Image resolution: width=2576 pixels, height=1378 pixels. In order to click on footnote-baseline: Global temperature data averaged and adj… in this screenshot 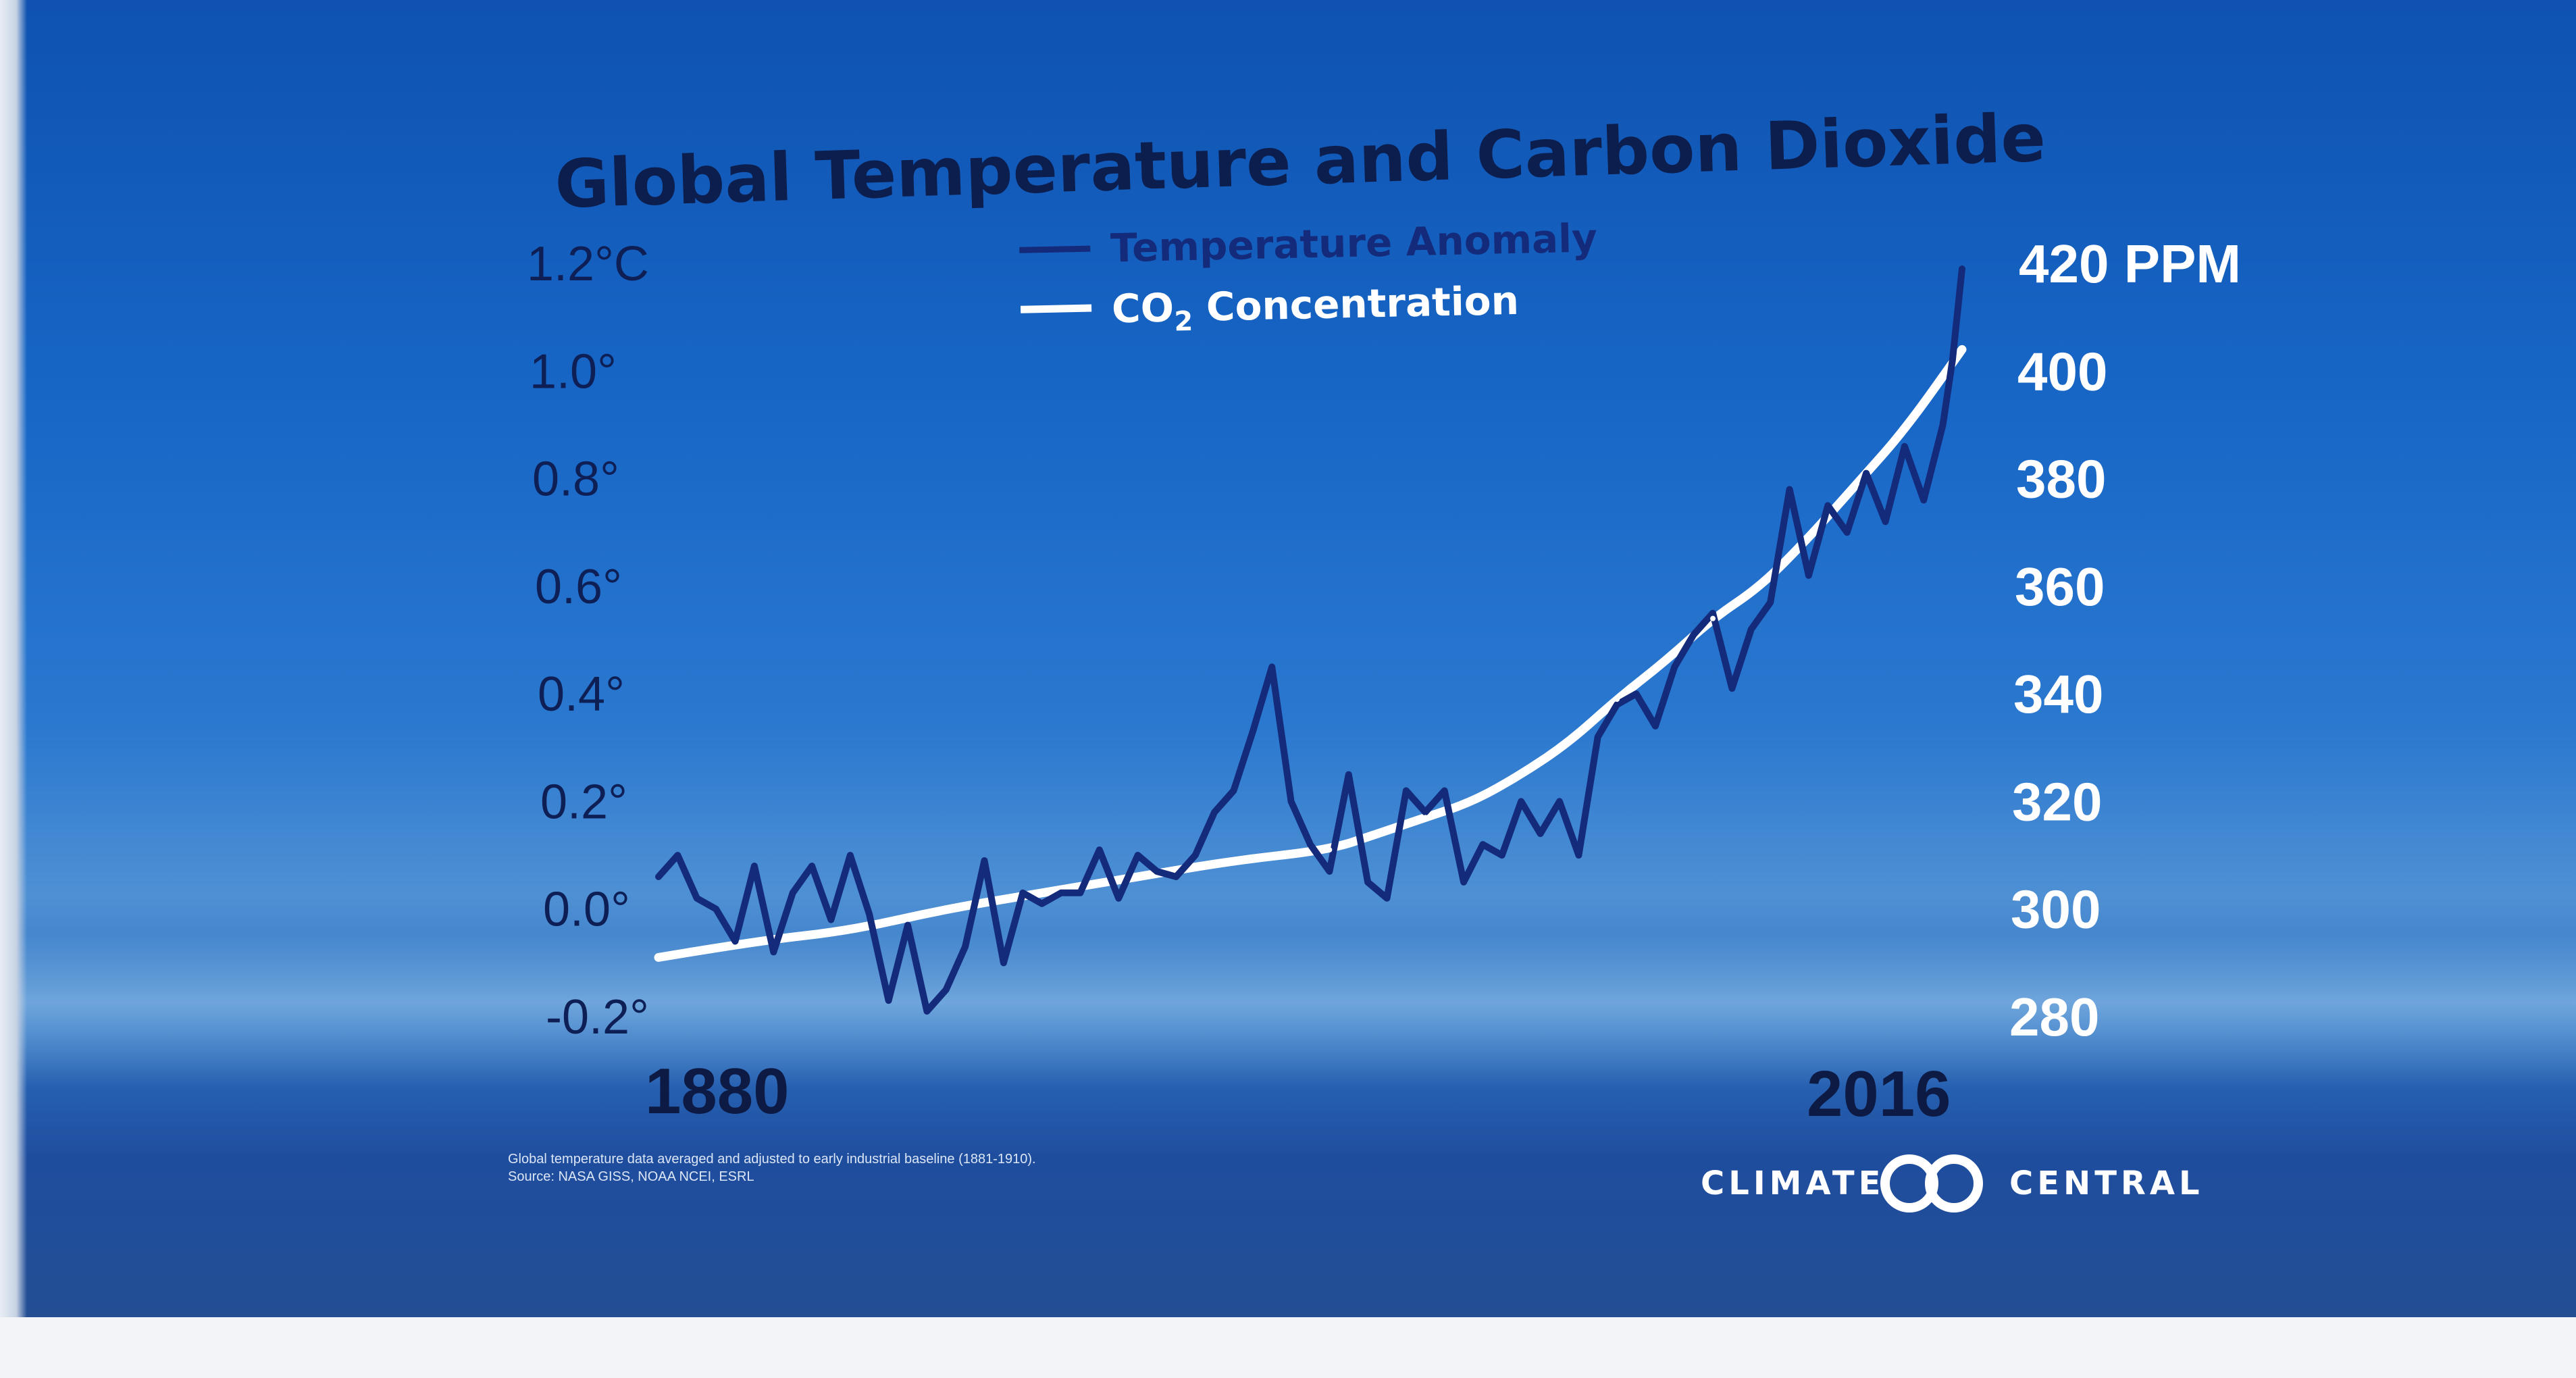, I will do `click(772, 1159)`.